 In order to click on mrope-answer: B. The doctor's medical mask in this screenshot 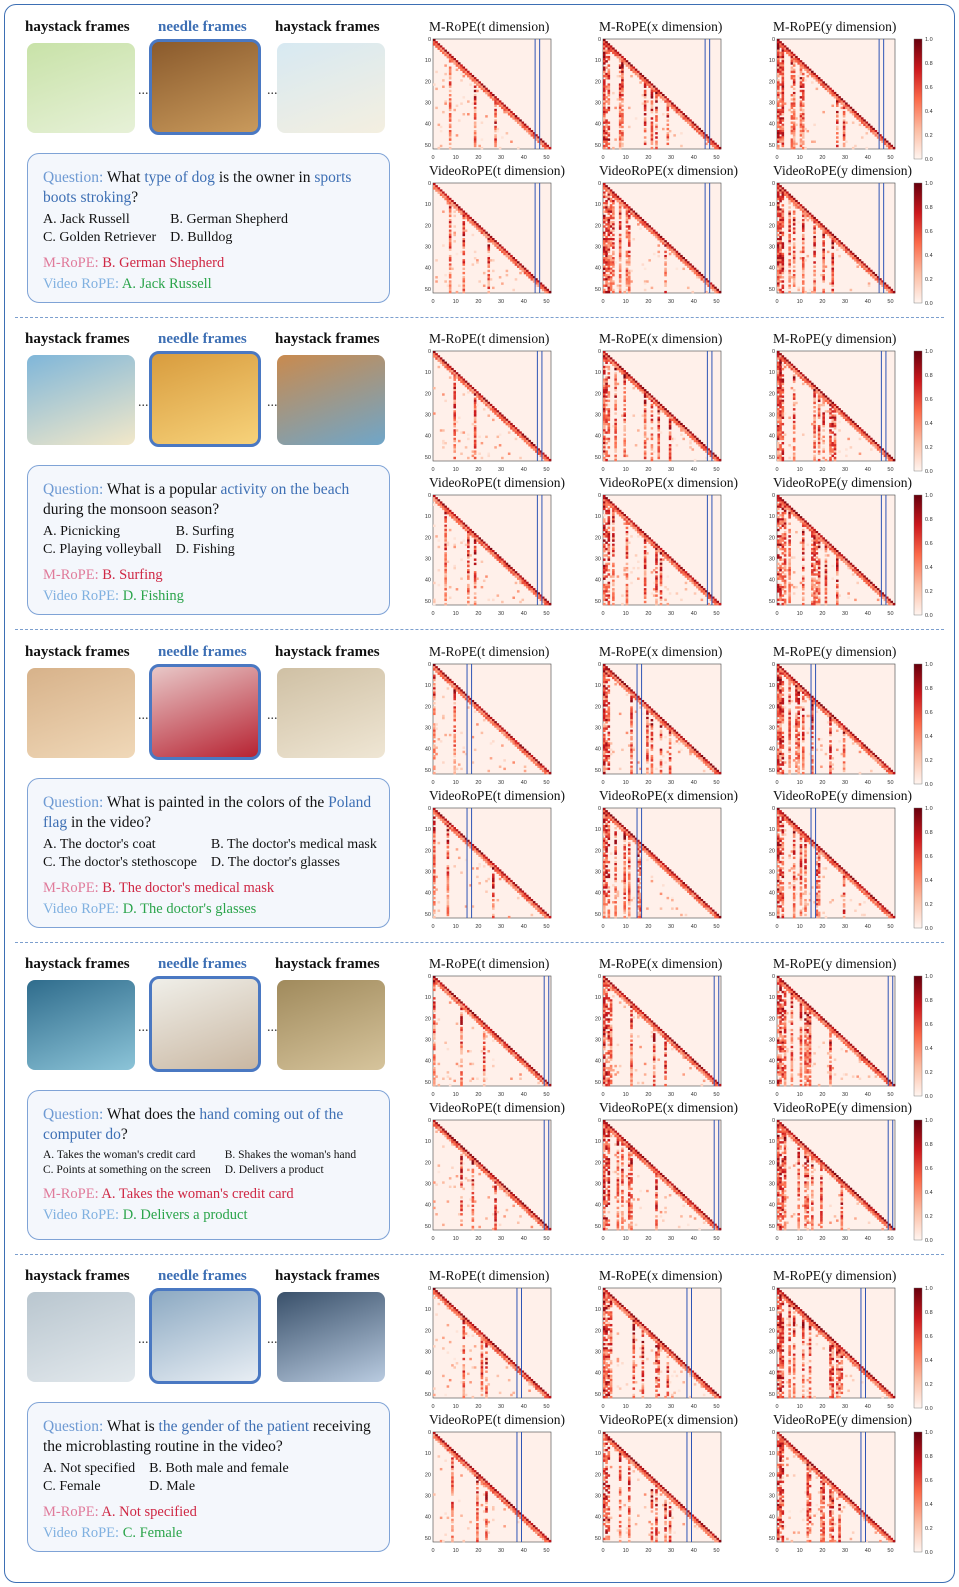, I will do `click(188, 888)`.